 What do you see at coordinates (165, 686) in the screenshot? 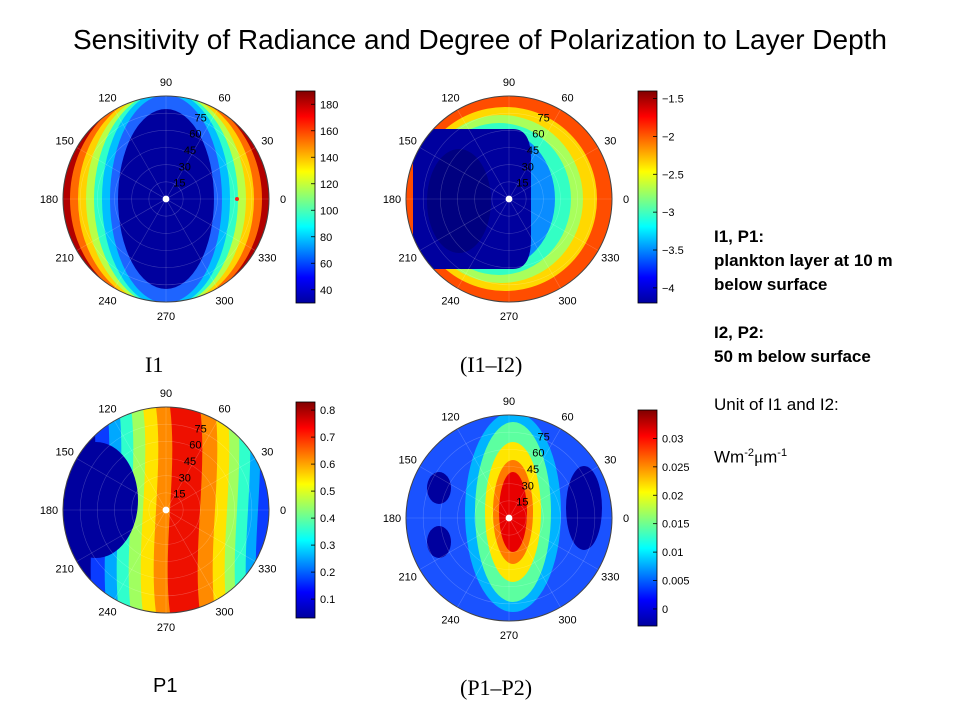
I see `caption-p1: P1` at bounding box center [165, 686].